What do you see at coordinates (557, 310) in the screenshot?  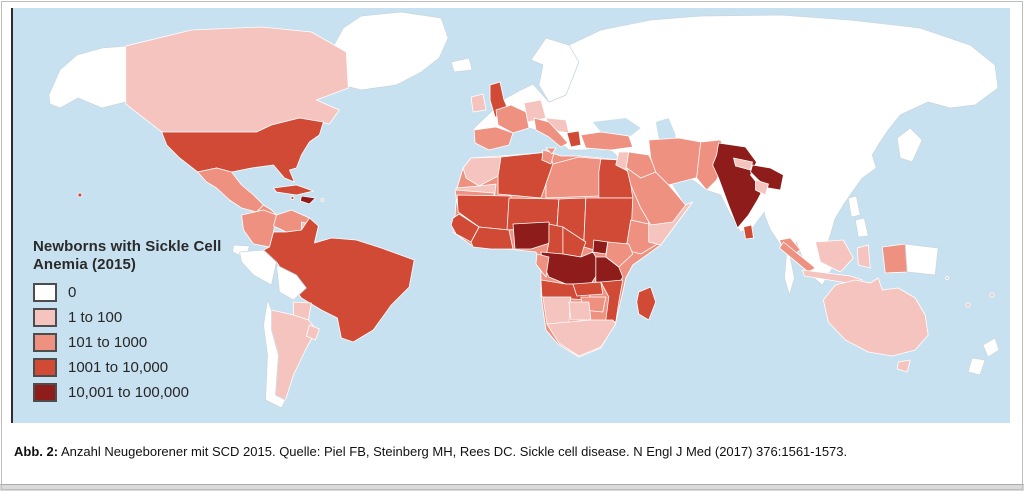 I see `region-namibia` at bounding box center [557, 310].